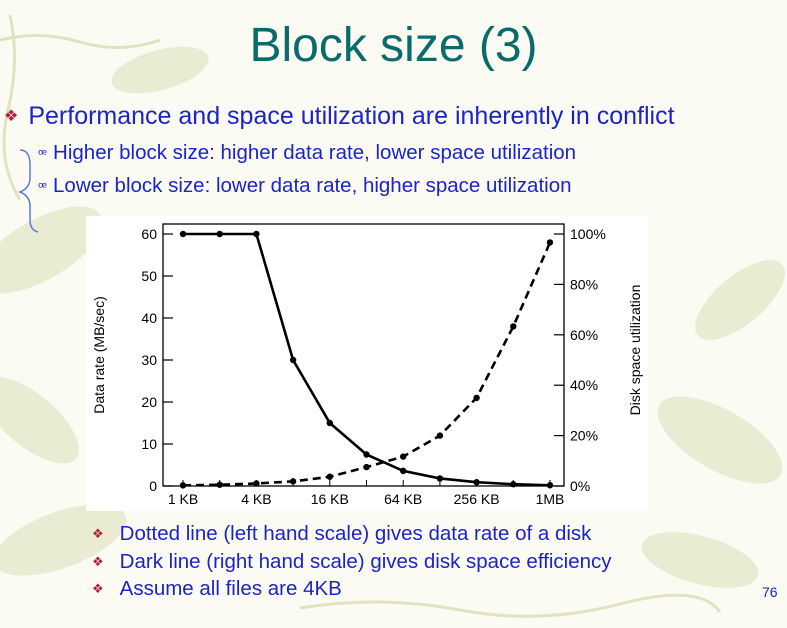 This screenshot has width=787, height=628. What do you see at coordinates (153, 486) in the screenshot?
I see `left-tick-label: 0` at bounding box center [153, 486].